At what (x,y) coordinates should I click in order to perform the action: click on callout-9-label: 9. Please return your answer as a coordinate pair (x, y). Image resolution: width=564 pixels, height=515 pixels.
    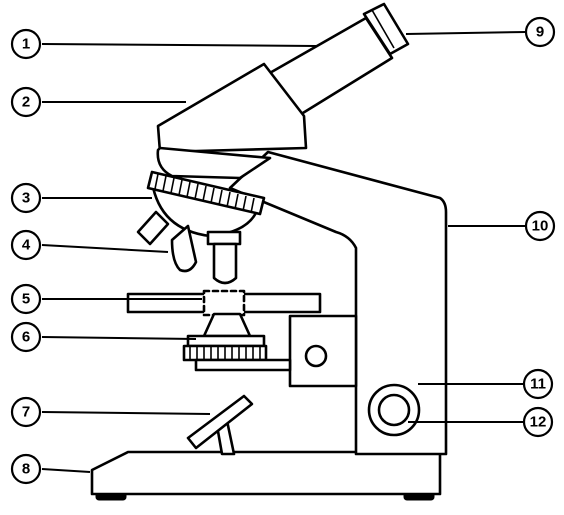
    Looking at the image, I should click on (540, 32).